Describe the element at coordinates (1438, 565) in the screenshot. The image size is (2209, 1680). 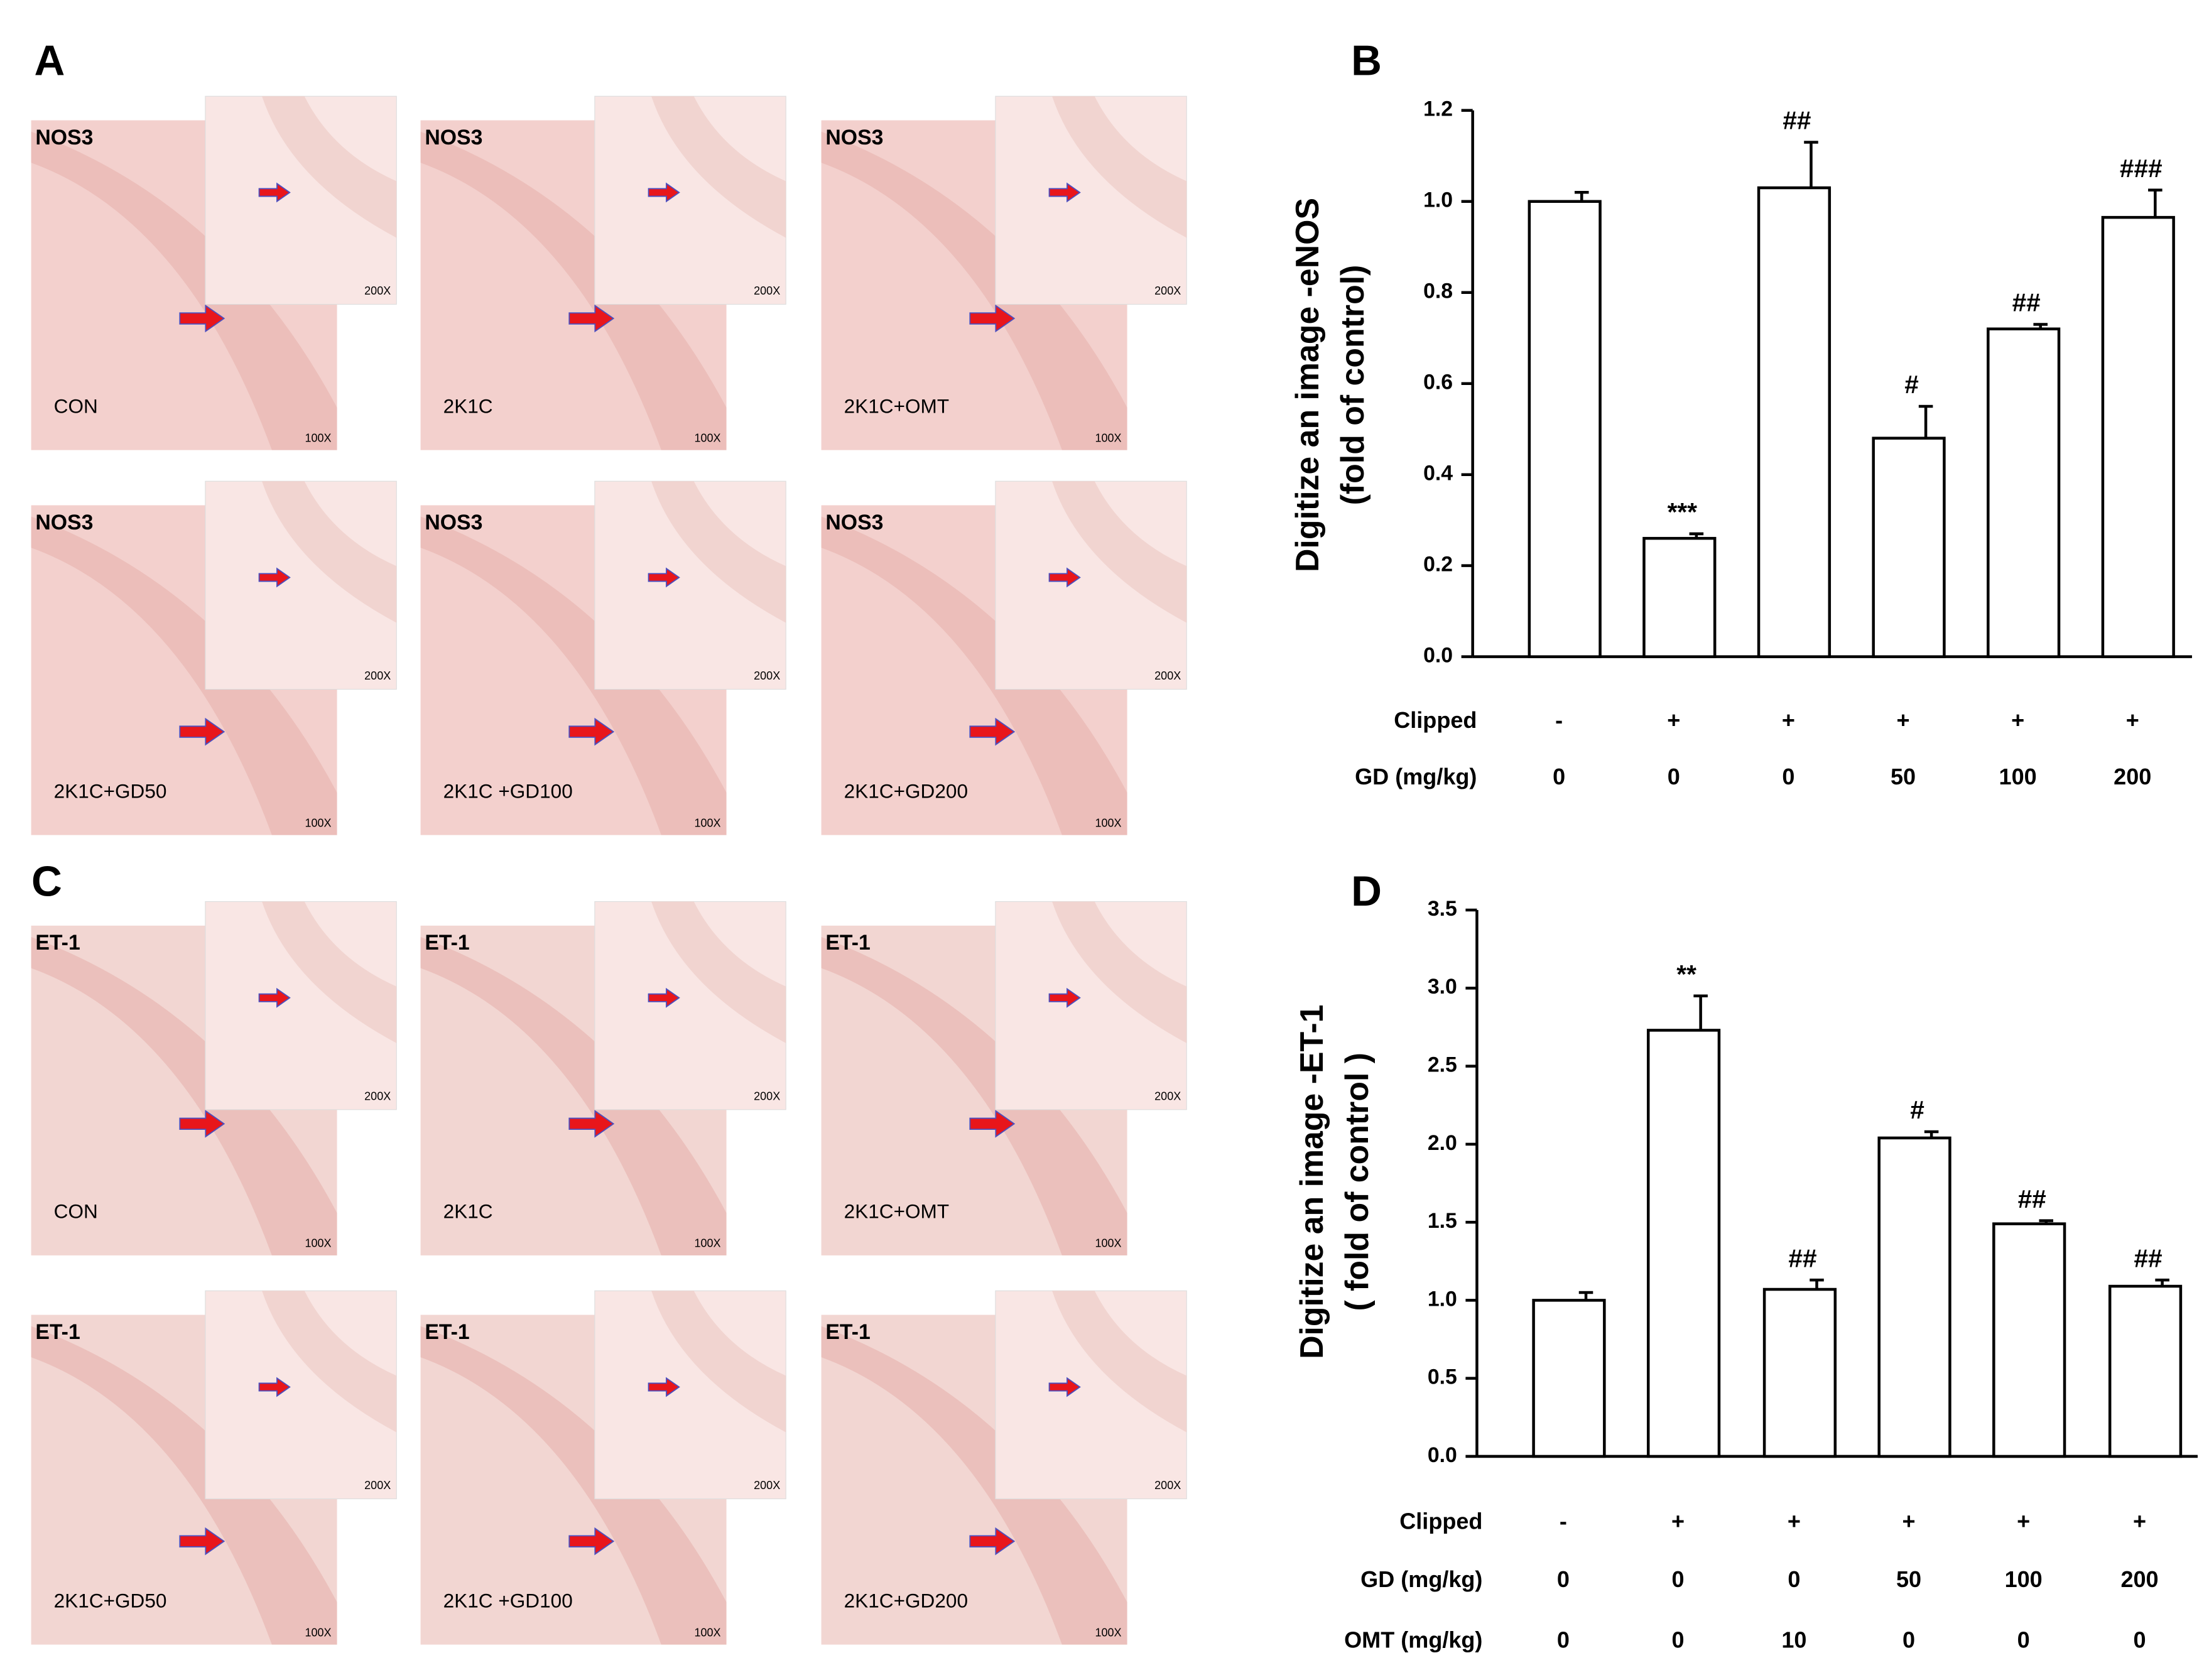
I see `y-tick-label: 0.2` at that location.